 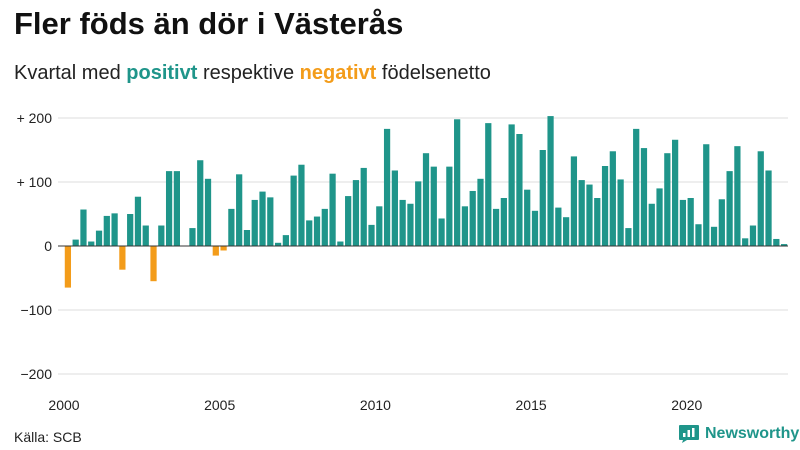 What do you see at coordinates (531, 405) in the screenshot?
I see `x-tick-label: 2015` at bounding box center [531, 405].